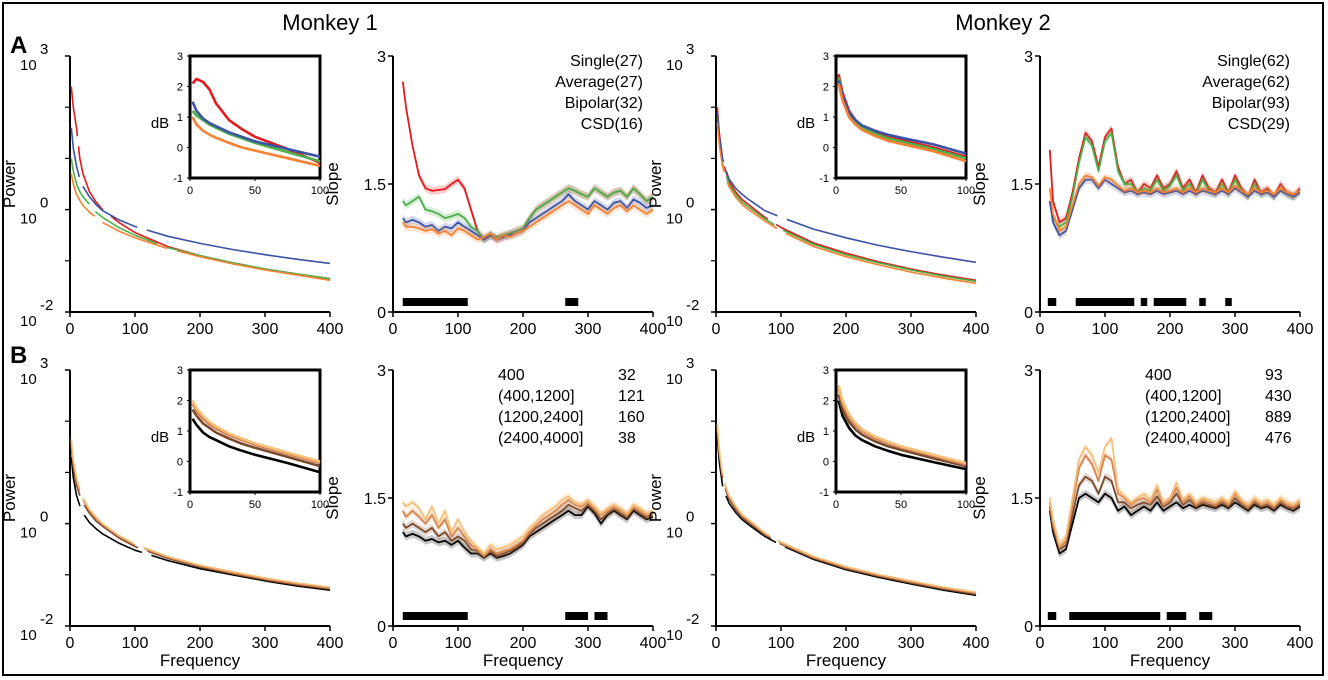  What do you see at coordinates (1002, 22) in the screenshot?
I see `monkey2-title: Monkey 2` at bounding box center [1002, 22].